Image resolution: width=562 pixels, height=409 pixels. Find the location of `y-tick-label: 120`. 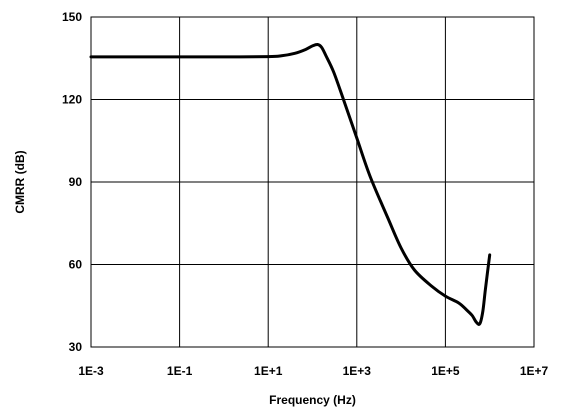

y-tick-label: 120 is located at coordinates (72, 100).